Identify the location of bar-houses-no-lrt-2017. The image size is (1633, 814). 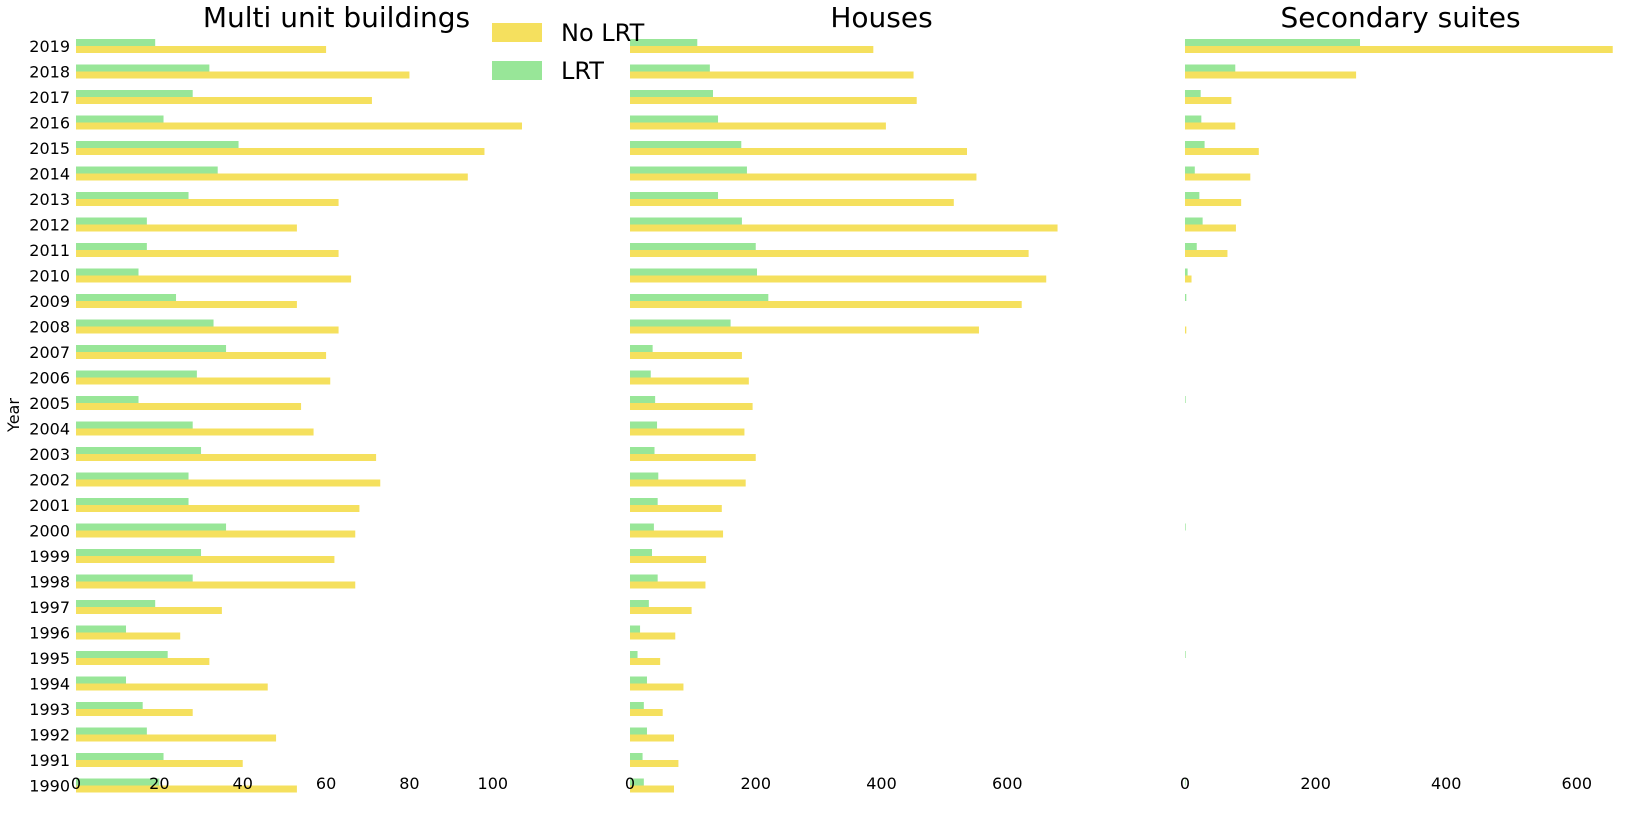
(773, 100).